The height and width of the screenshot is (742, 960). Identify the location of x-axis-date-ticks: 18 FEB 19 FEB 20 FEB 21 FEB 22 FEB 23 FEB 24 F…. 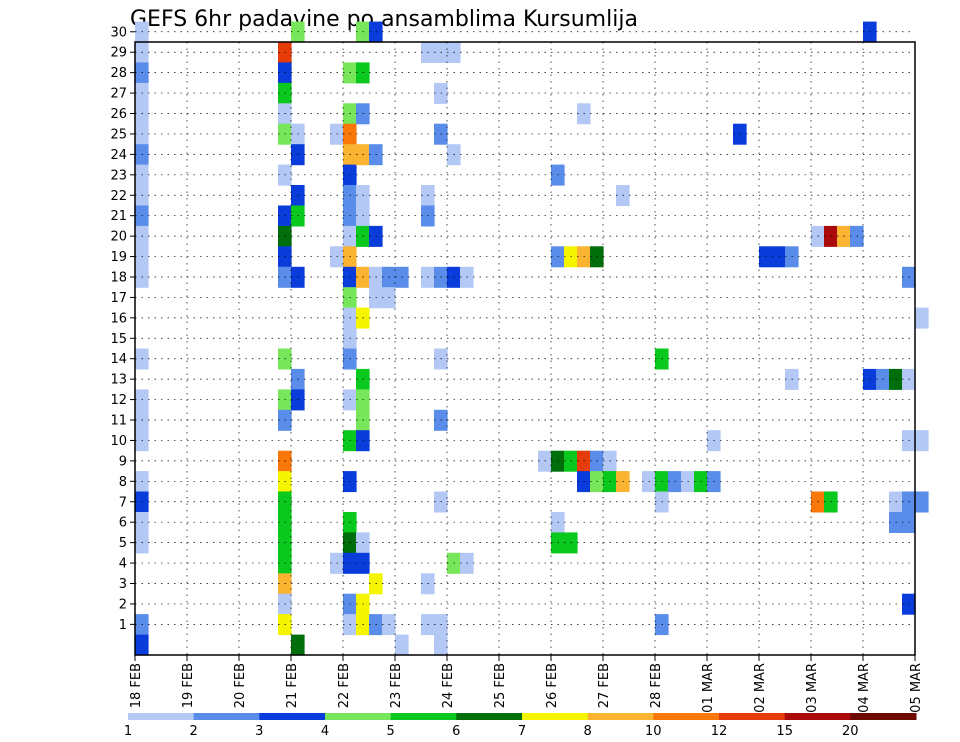
(526, 684).